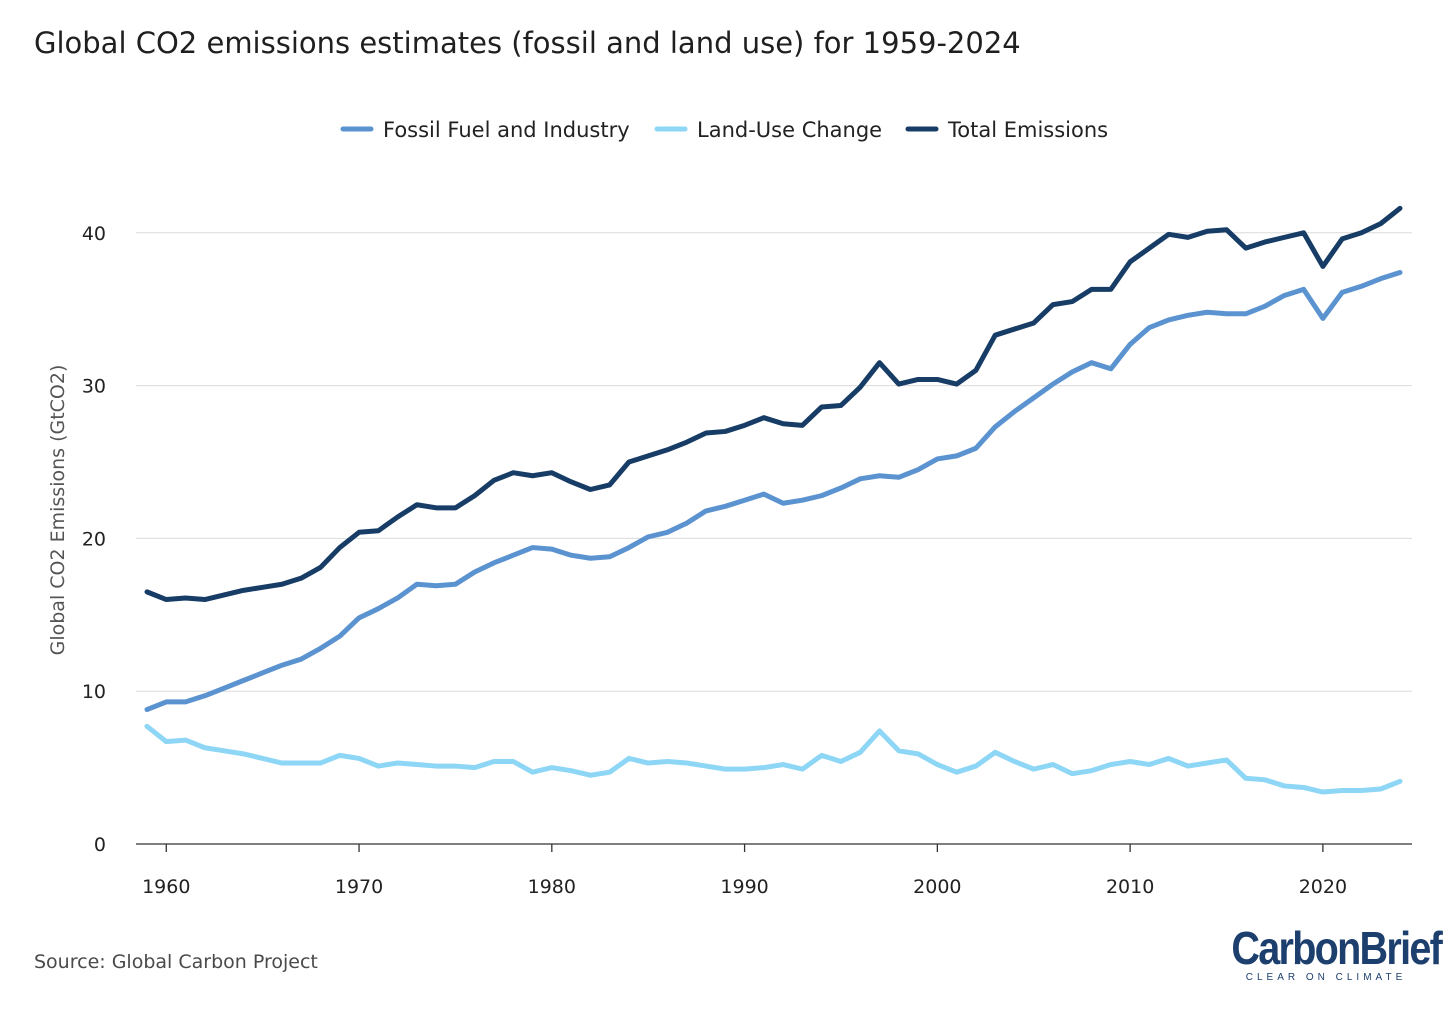  I want to click on legend-item-land-use-change: Land-Use Change, so click(768, 130).